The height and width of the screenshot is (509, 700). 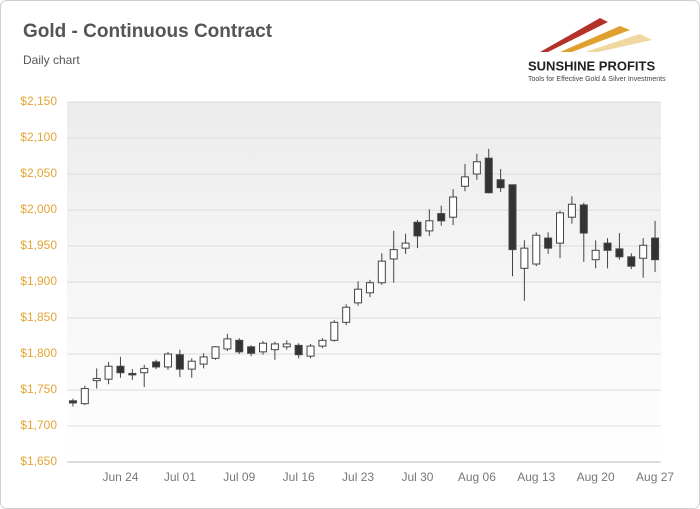 I want to click on y-tick-label: $1,850, so click(x=38, y=317).